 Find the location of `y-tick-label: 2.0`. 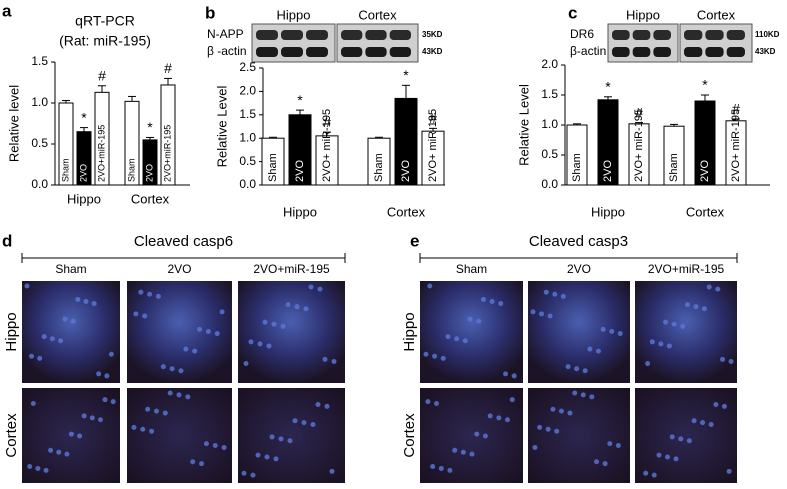

y-tick-label: 2.0 is located at coordinates (247, 91).